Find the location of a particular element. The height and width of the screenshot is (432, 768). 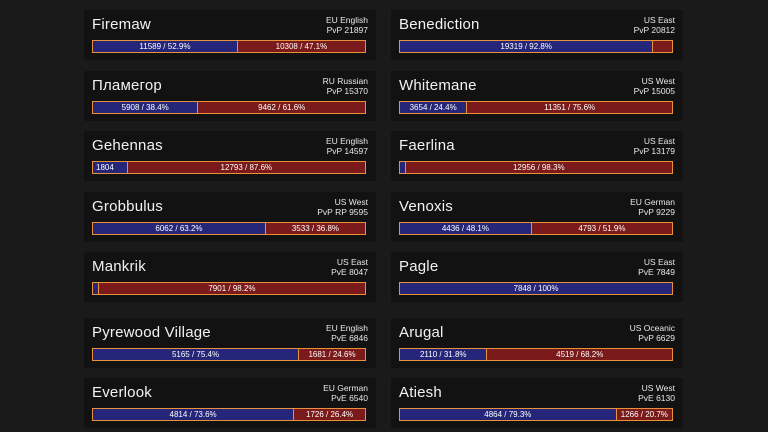

server-meta: US East PvP 20812 is located at coordinates (654, 25).